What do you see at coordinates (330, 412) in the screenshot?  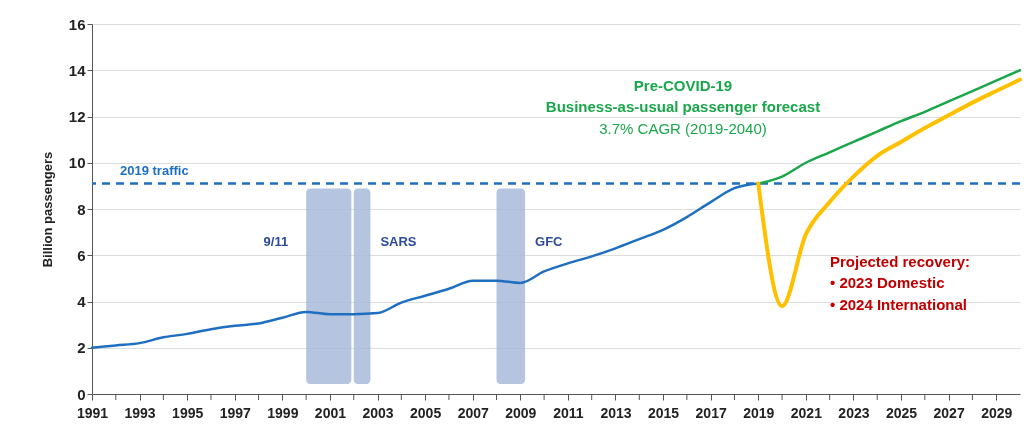 I see `x-tick-label: 2001` at bounding box center [330, 412].